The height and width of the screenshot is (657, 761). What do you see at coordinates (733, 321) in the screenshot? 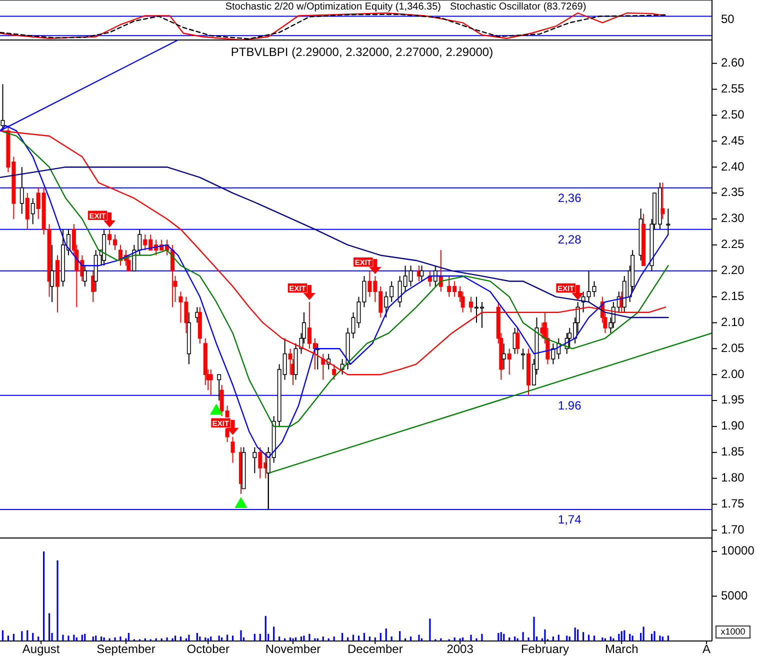
I see `y-tick-label: 2.10` at bounding box center [733, 321].